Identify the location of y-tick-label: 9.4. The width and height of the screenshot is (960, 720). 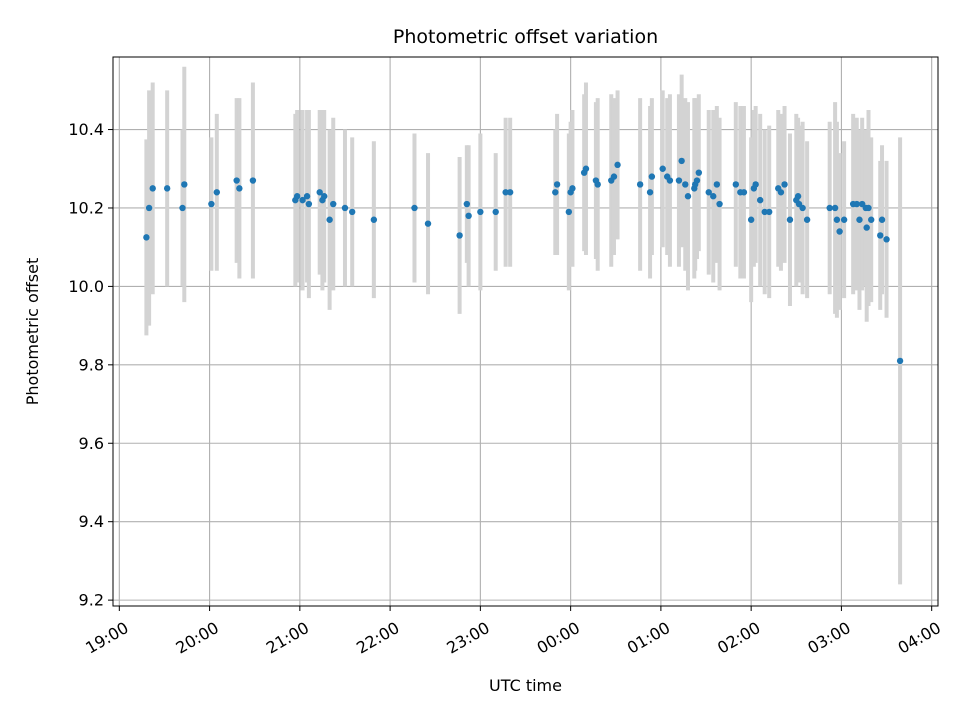
(91, 521).